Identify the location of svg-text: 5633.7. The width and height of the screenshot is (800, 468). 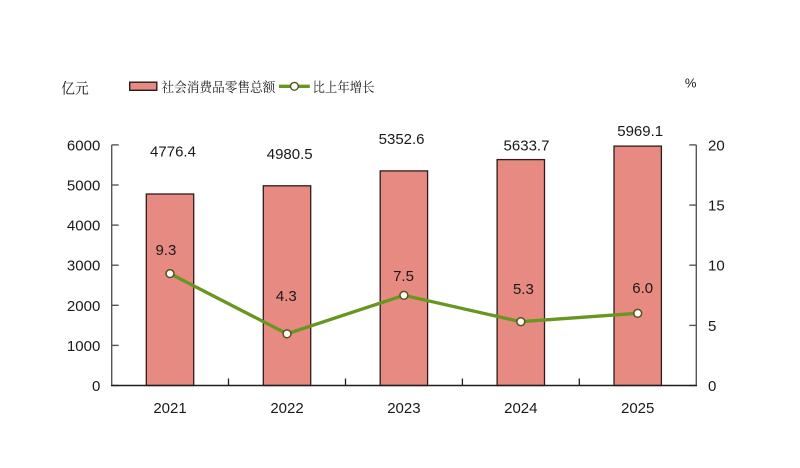
(527, 145).